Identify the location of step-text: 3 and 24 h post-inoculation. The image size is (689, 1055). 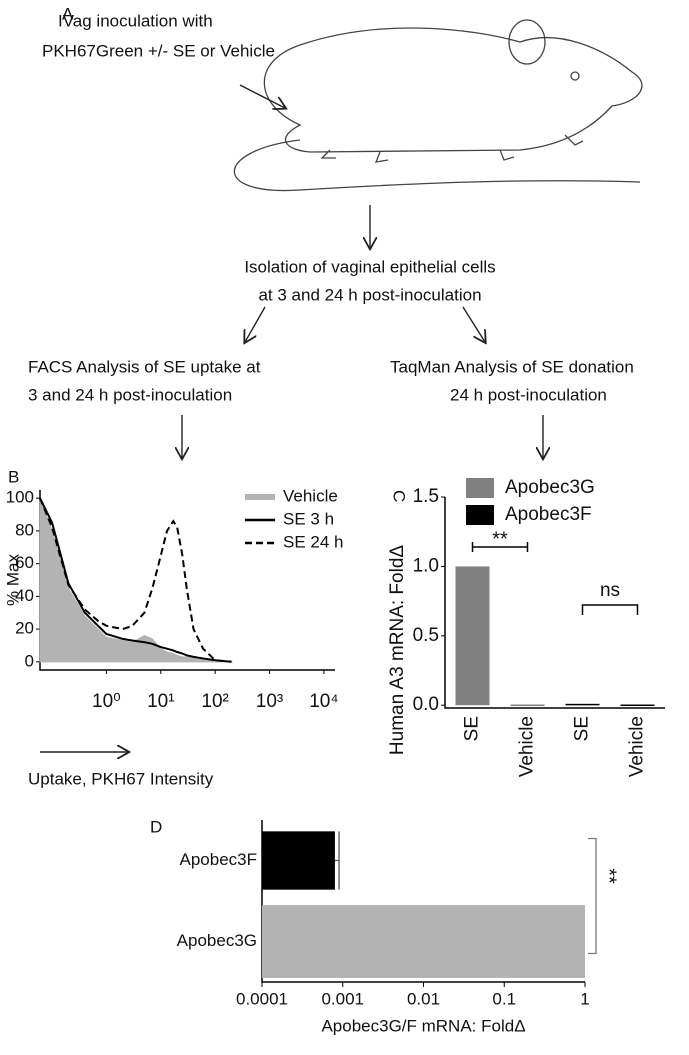
(130, 394).